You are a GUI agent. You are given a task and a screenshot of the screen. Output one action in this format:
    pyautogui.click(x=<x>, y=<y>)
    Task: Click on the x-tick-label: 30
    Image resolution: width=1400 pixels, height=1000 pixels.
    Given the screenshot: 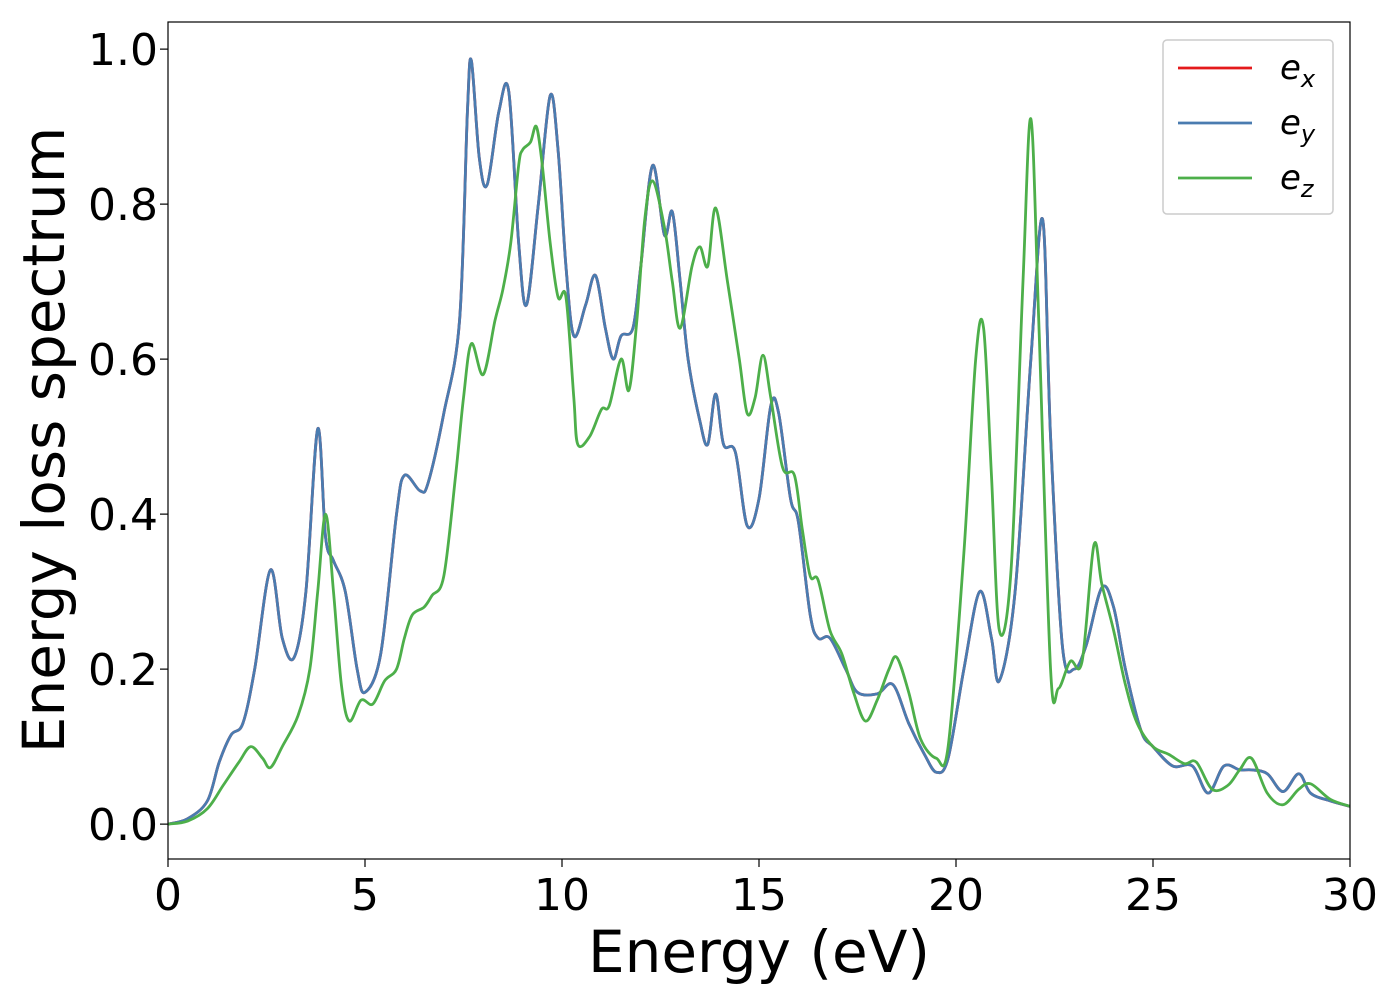 What is the action you would take?
    pyautogui.click(x=1350, y=895)
    